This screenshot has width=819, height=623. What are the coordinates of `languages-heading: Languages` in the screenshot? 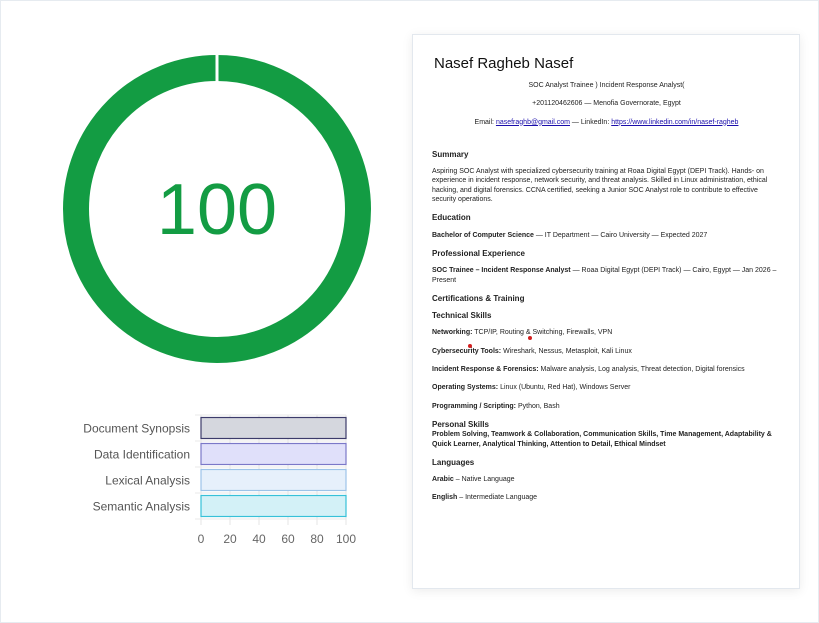 It's located at (453, 462).